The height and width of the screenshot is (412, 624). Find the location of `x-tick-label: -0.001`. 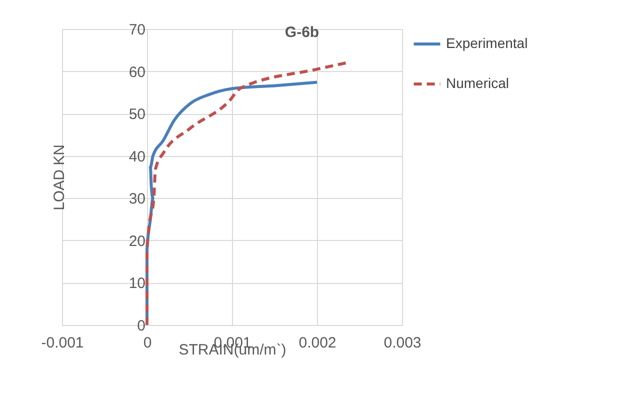

x-tick-label: -0.001 is located at coordinates (62, 343).